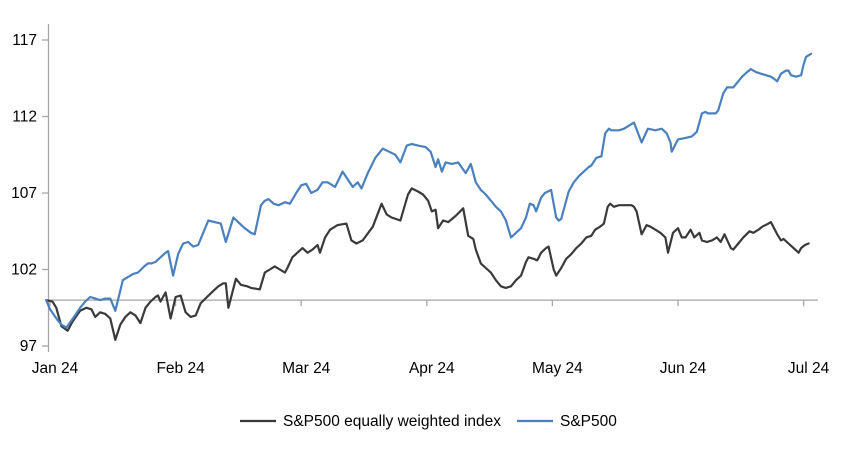  What do you see at coordinates (557, 368) in the screenshot?
I see `x-axis-tick-label: May 24` at bounding box center [557, 368].